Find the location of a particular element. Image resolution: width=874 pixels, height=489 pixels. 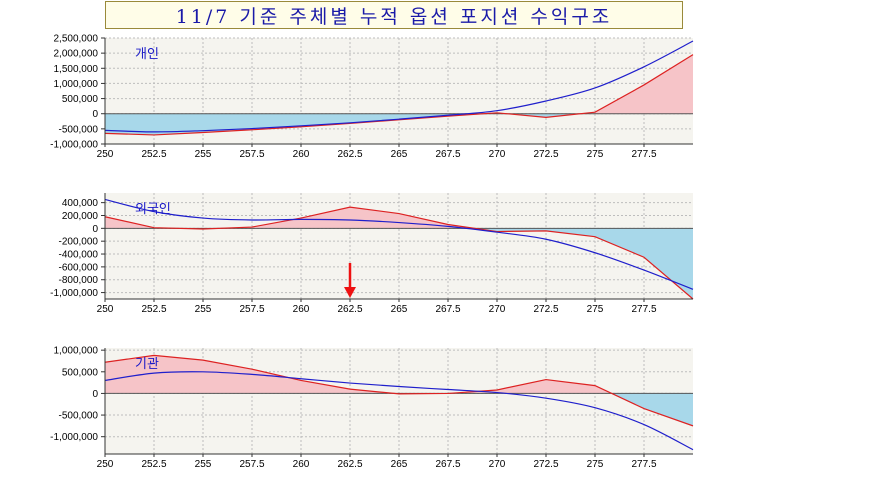

panel-label: 외국인 is located at coordinates (153, 209).